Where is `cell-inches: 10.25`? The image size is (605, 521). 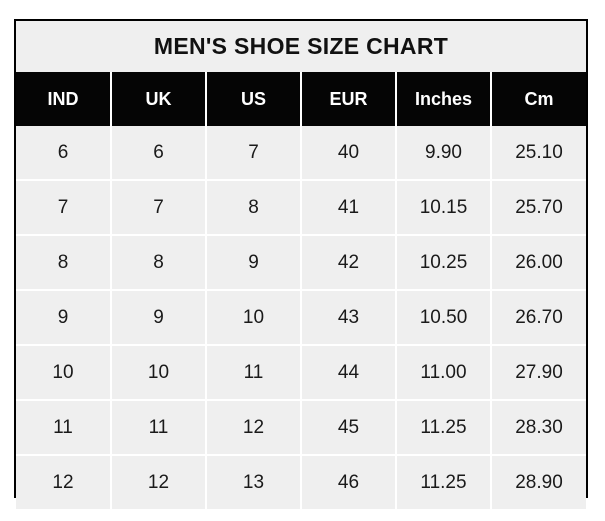
cell-inches: 10.25 is located at coordinates (444, 263).